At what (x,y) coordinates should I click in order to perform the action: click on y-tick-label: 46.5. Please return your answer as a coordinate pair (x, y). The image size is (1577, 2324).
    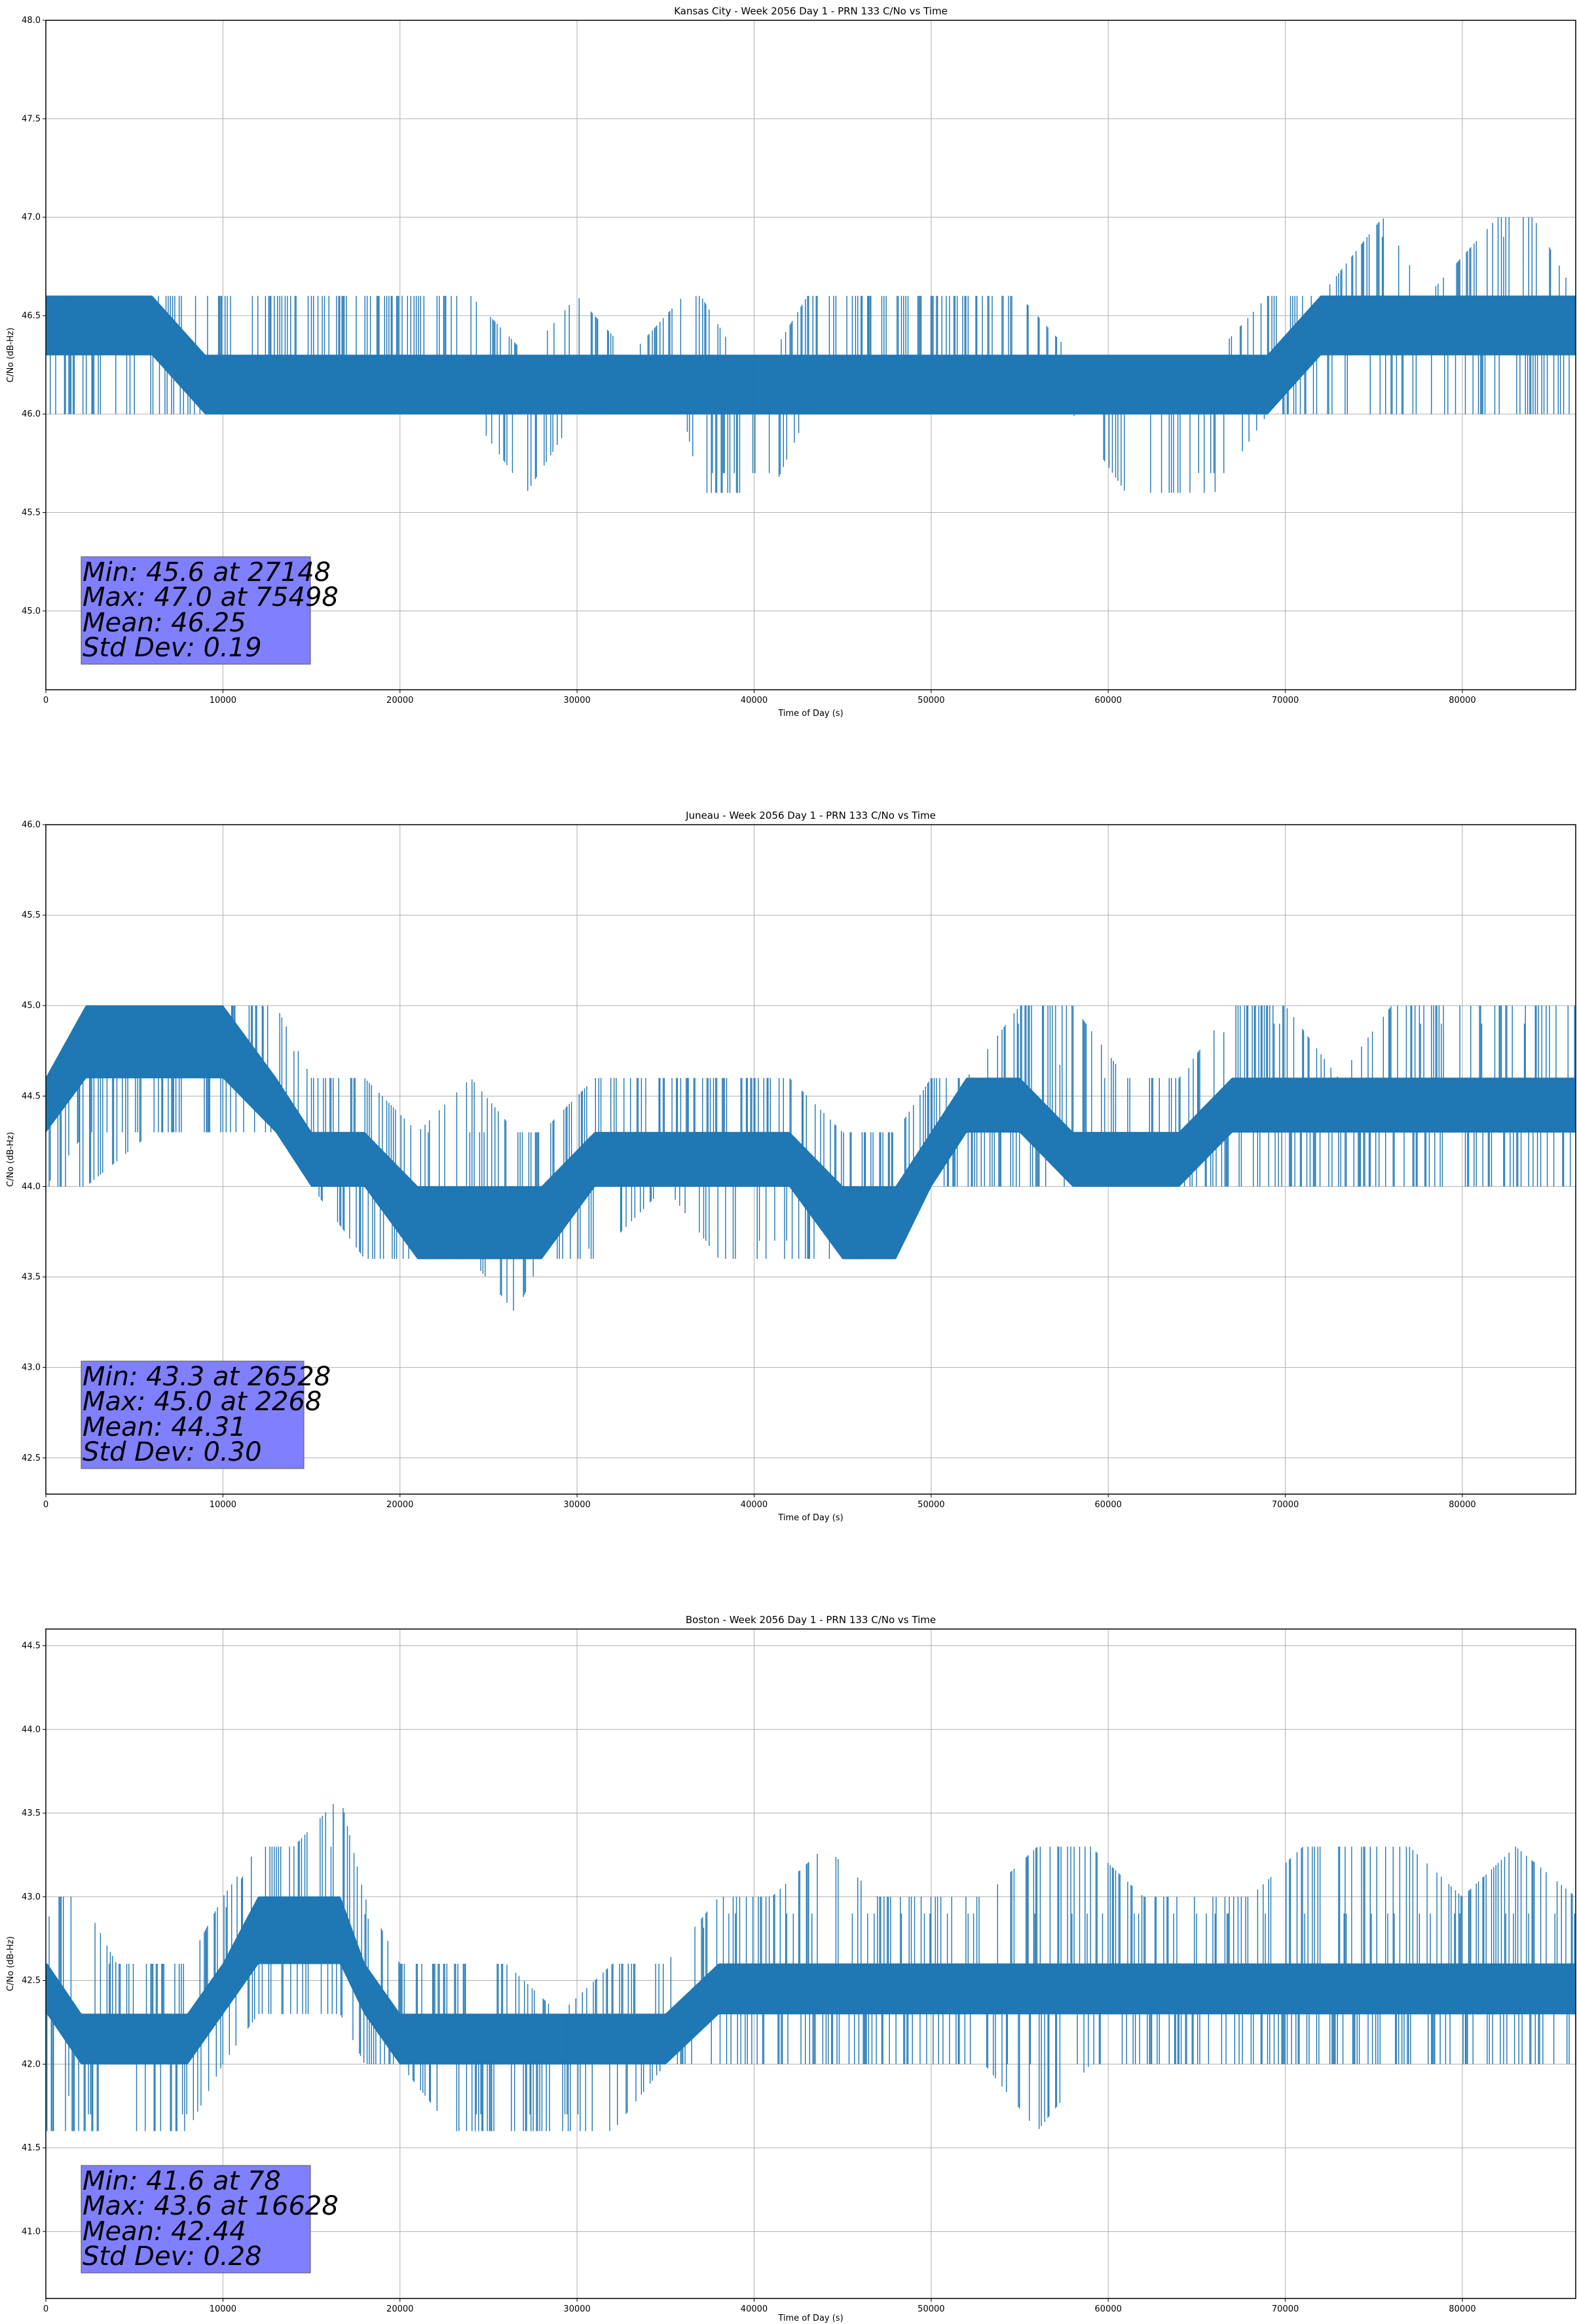
    Looking at the image, I should click on (31, 316).